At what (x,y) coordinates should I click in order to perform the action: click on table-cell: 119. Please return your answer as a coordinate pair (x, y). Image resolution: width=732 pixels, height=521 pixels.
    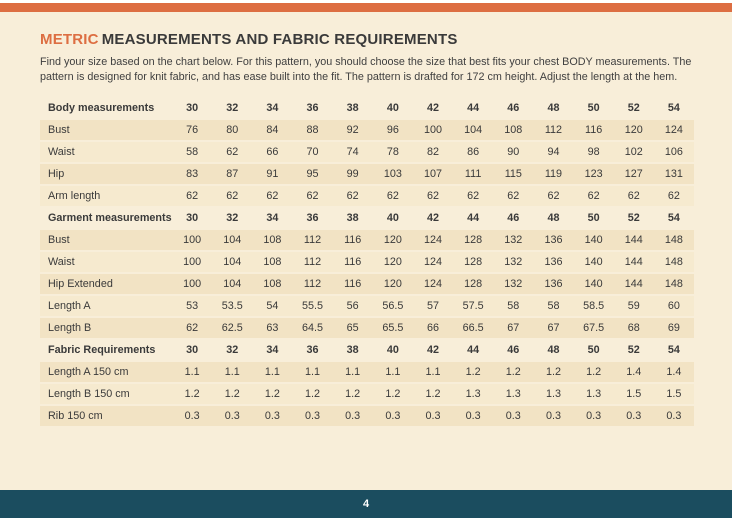
    Looking at the image, I should click on (553, 174).